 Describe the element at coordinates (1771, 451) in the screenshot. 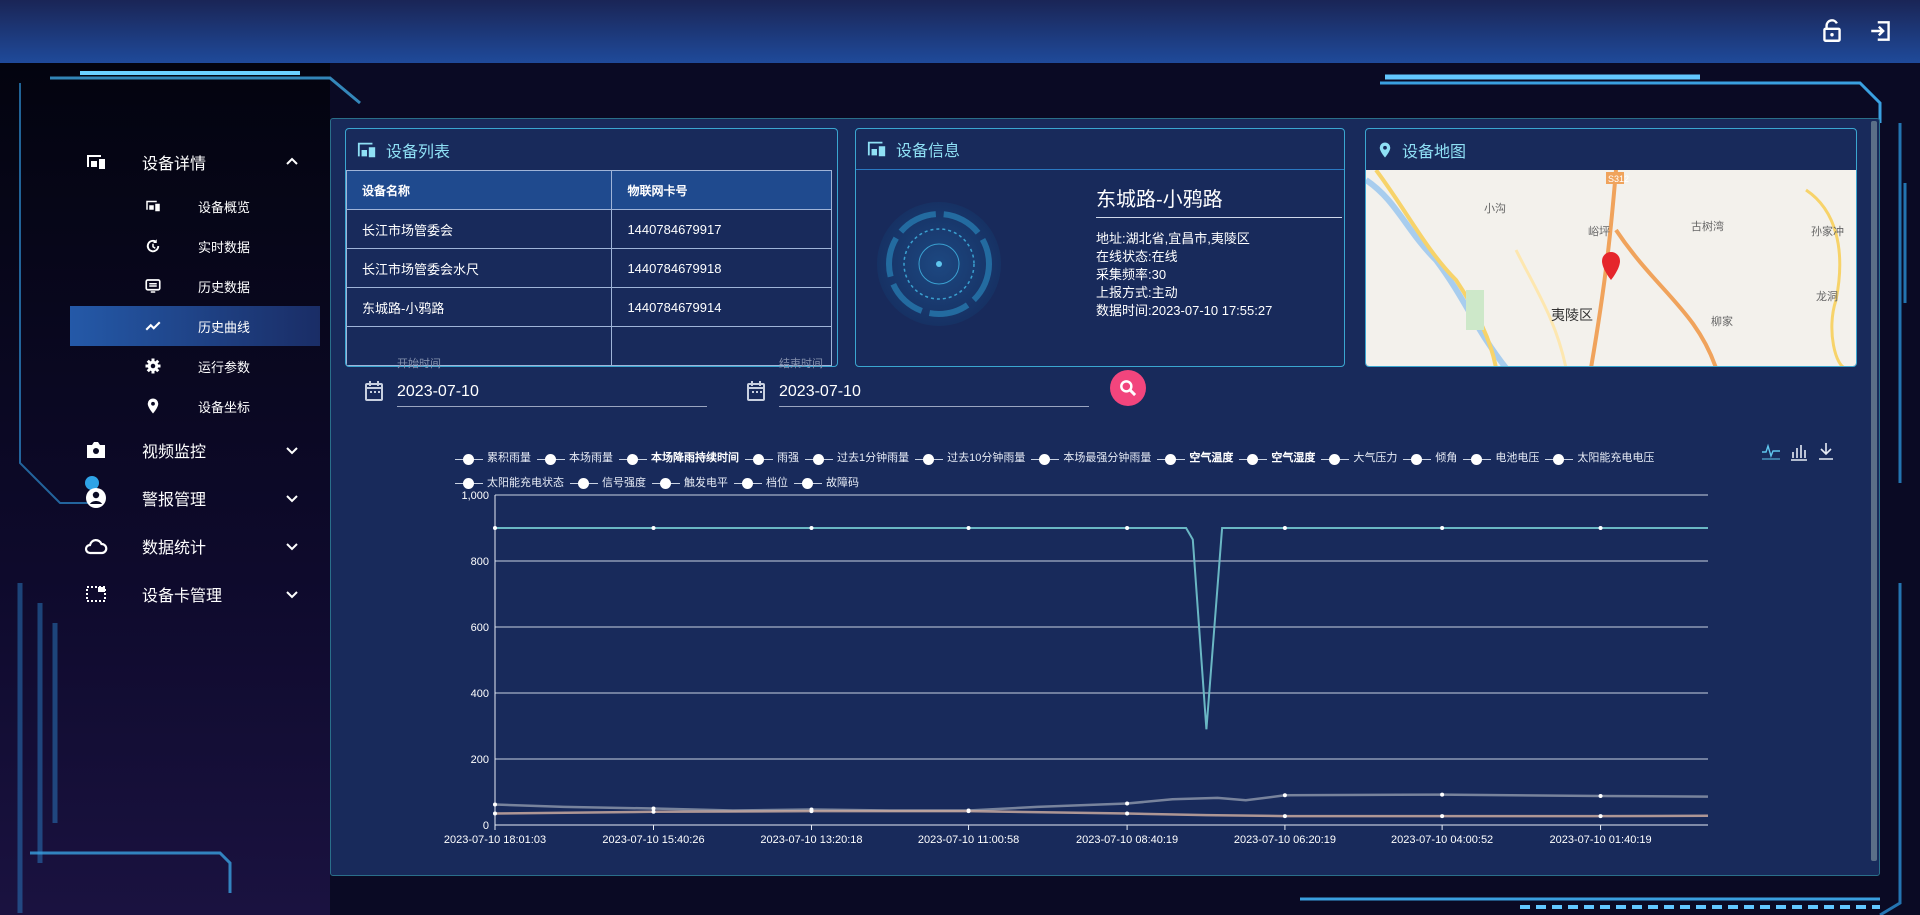

I see `line-chart-icon` at that location.